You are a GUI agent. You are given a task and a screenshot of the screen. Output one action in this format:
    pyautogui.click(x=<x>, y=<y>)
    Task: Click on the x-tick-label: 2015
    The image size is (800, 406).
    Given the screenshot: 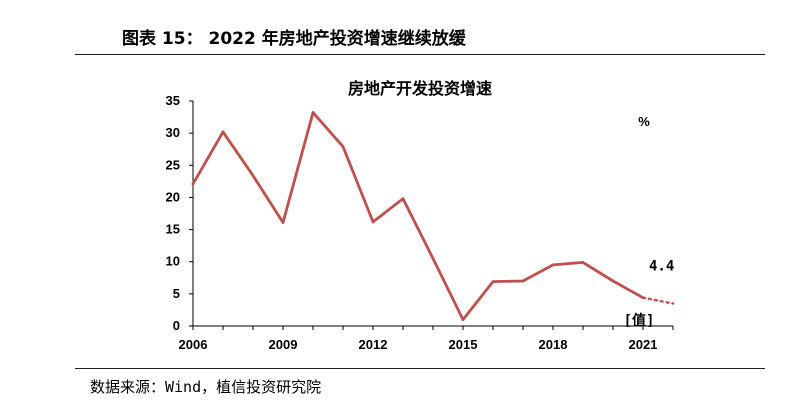 What is the action you would take?
    pyautogui.click(x=463, y=344)
    